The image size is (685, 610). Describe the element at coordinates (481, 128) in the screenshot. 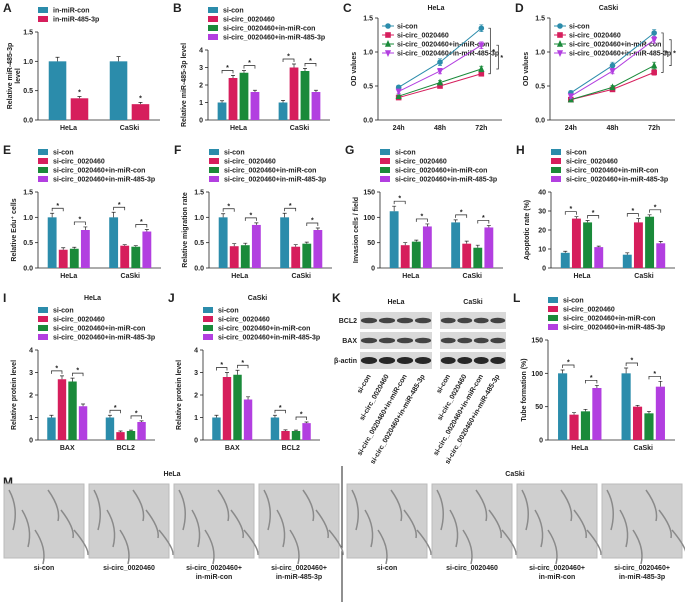

I see `x-tick-label: 72h` at that location.